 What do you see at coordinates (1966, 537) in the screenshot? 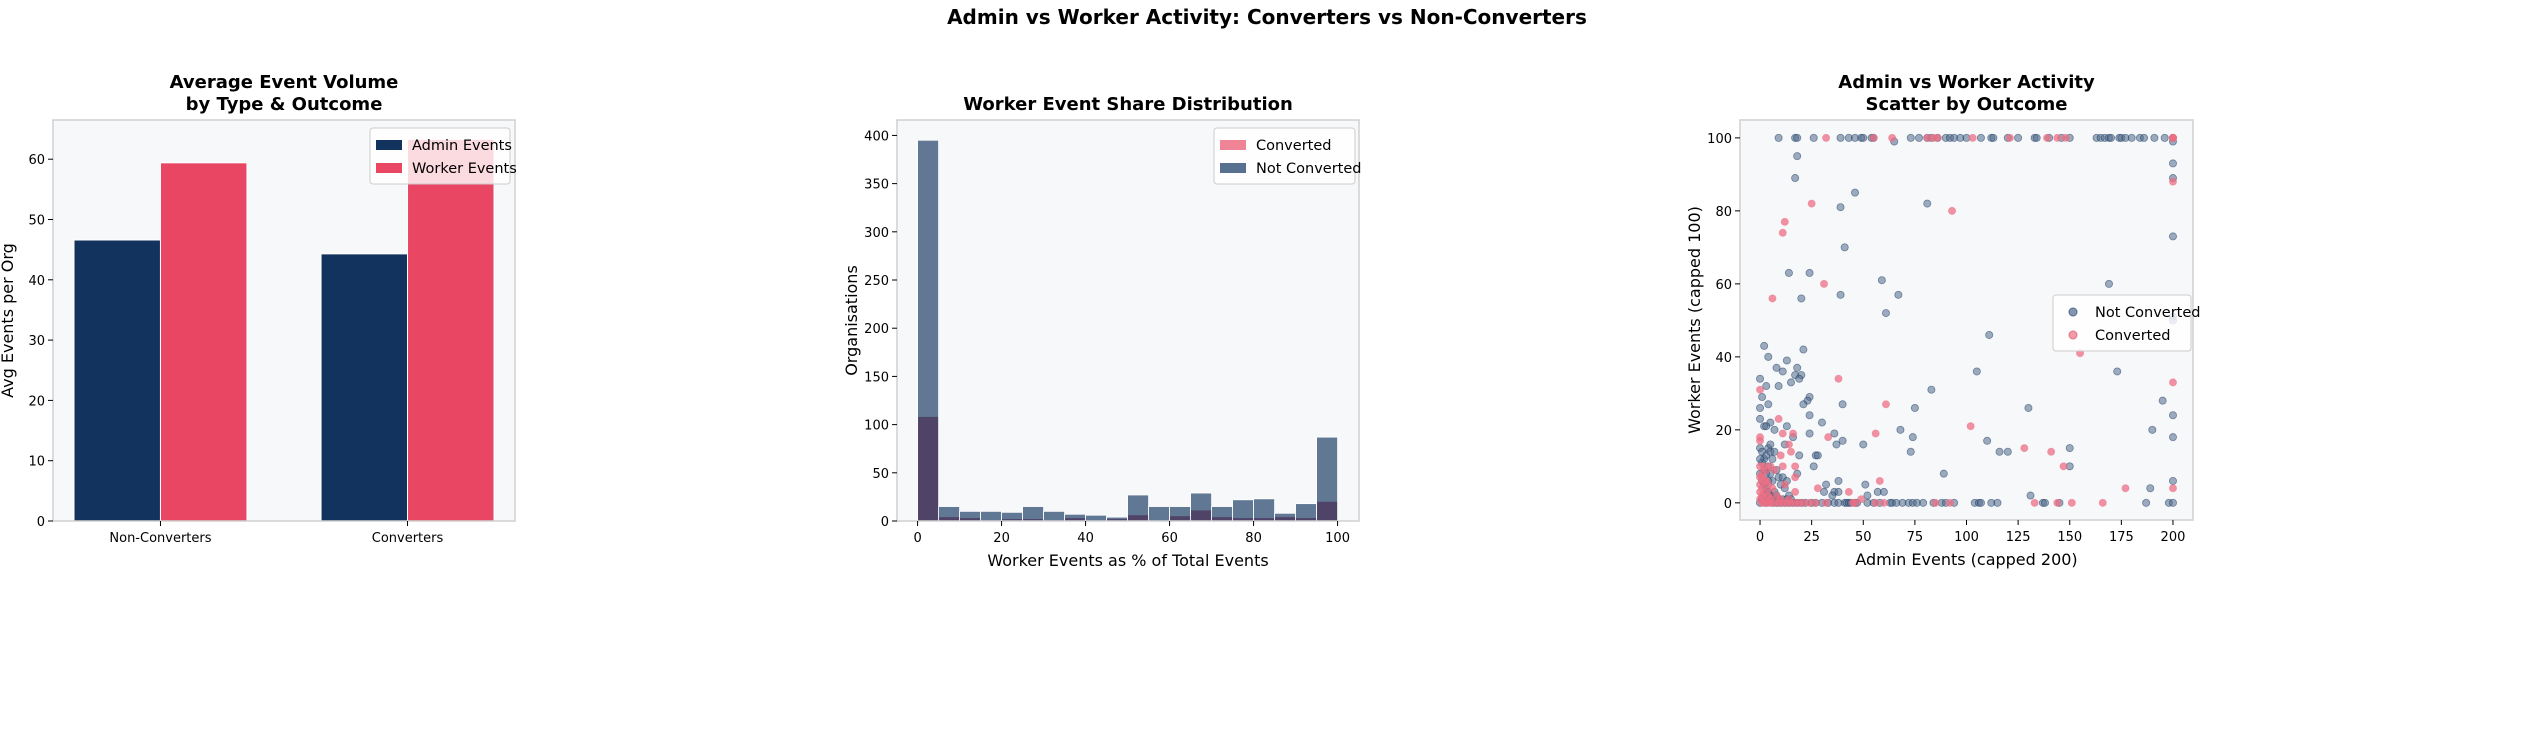
I see `x-tick-label: 100` at bounding box center [1966, 537].